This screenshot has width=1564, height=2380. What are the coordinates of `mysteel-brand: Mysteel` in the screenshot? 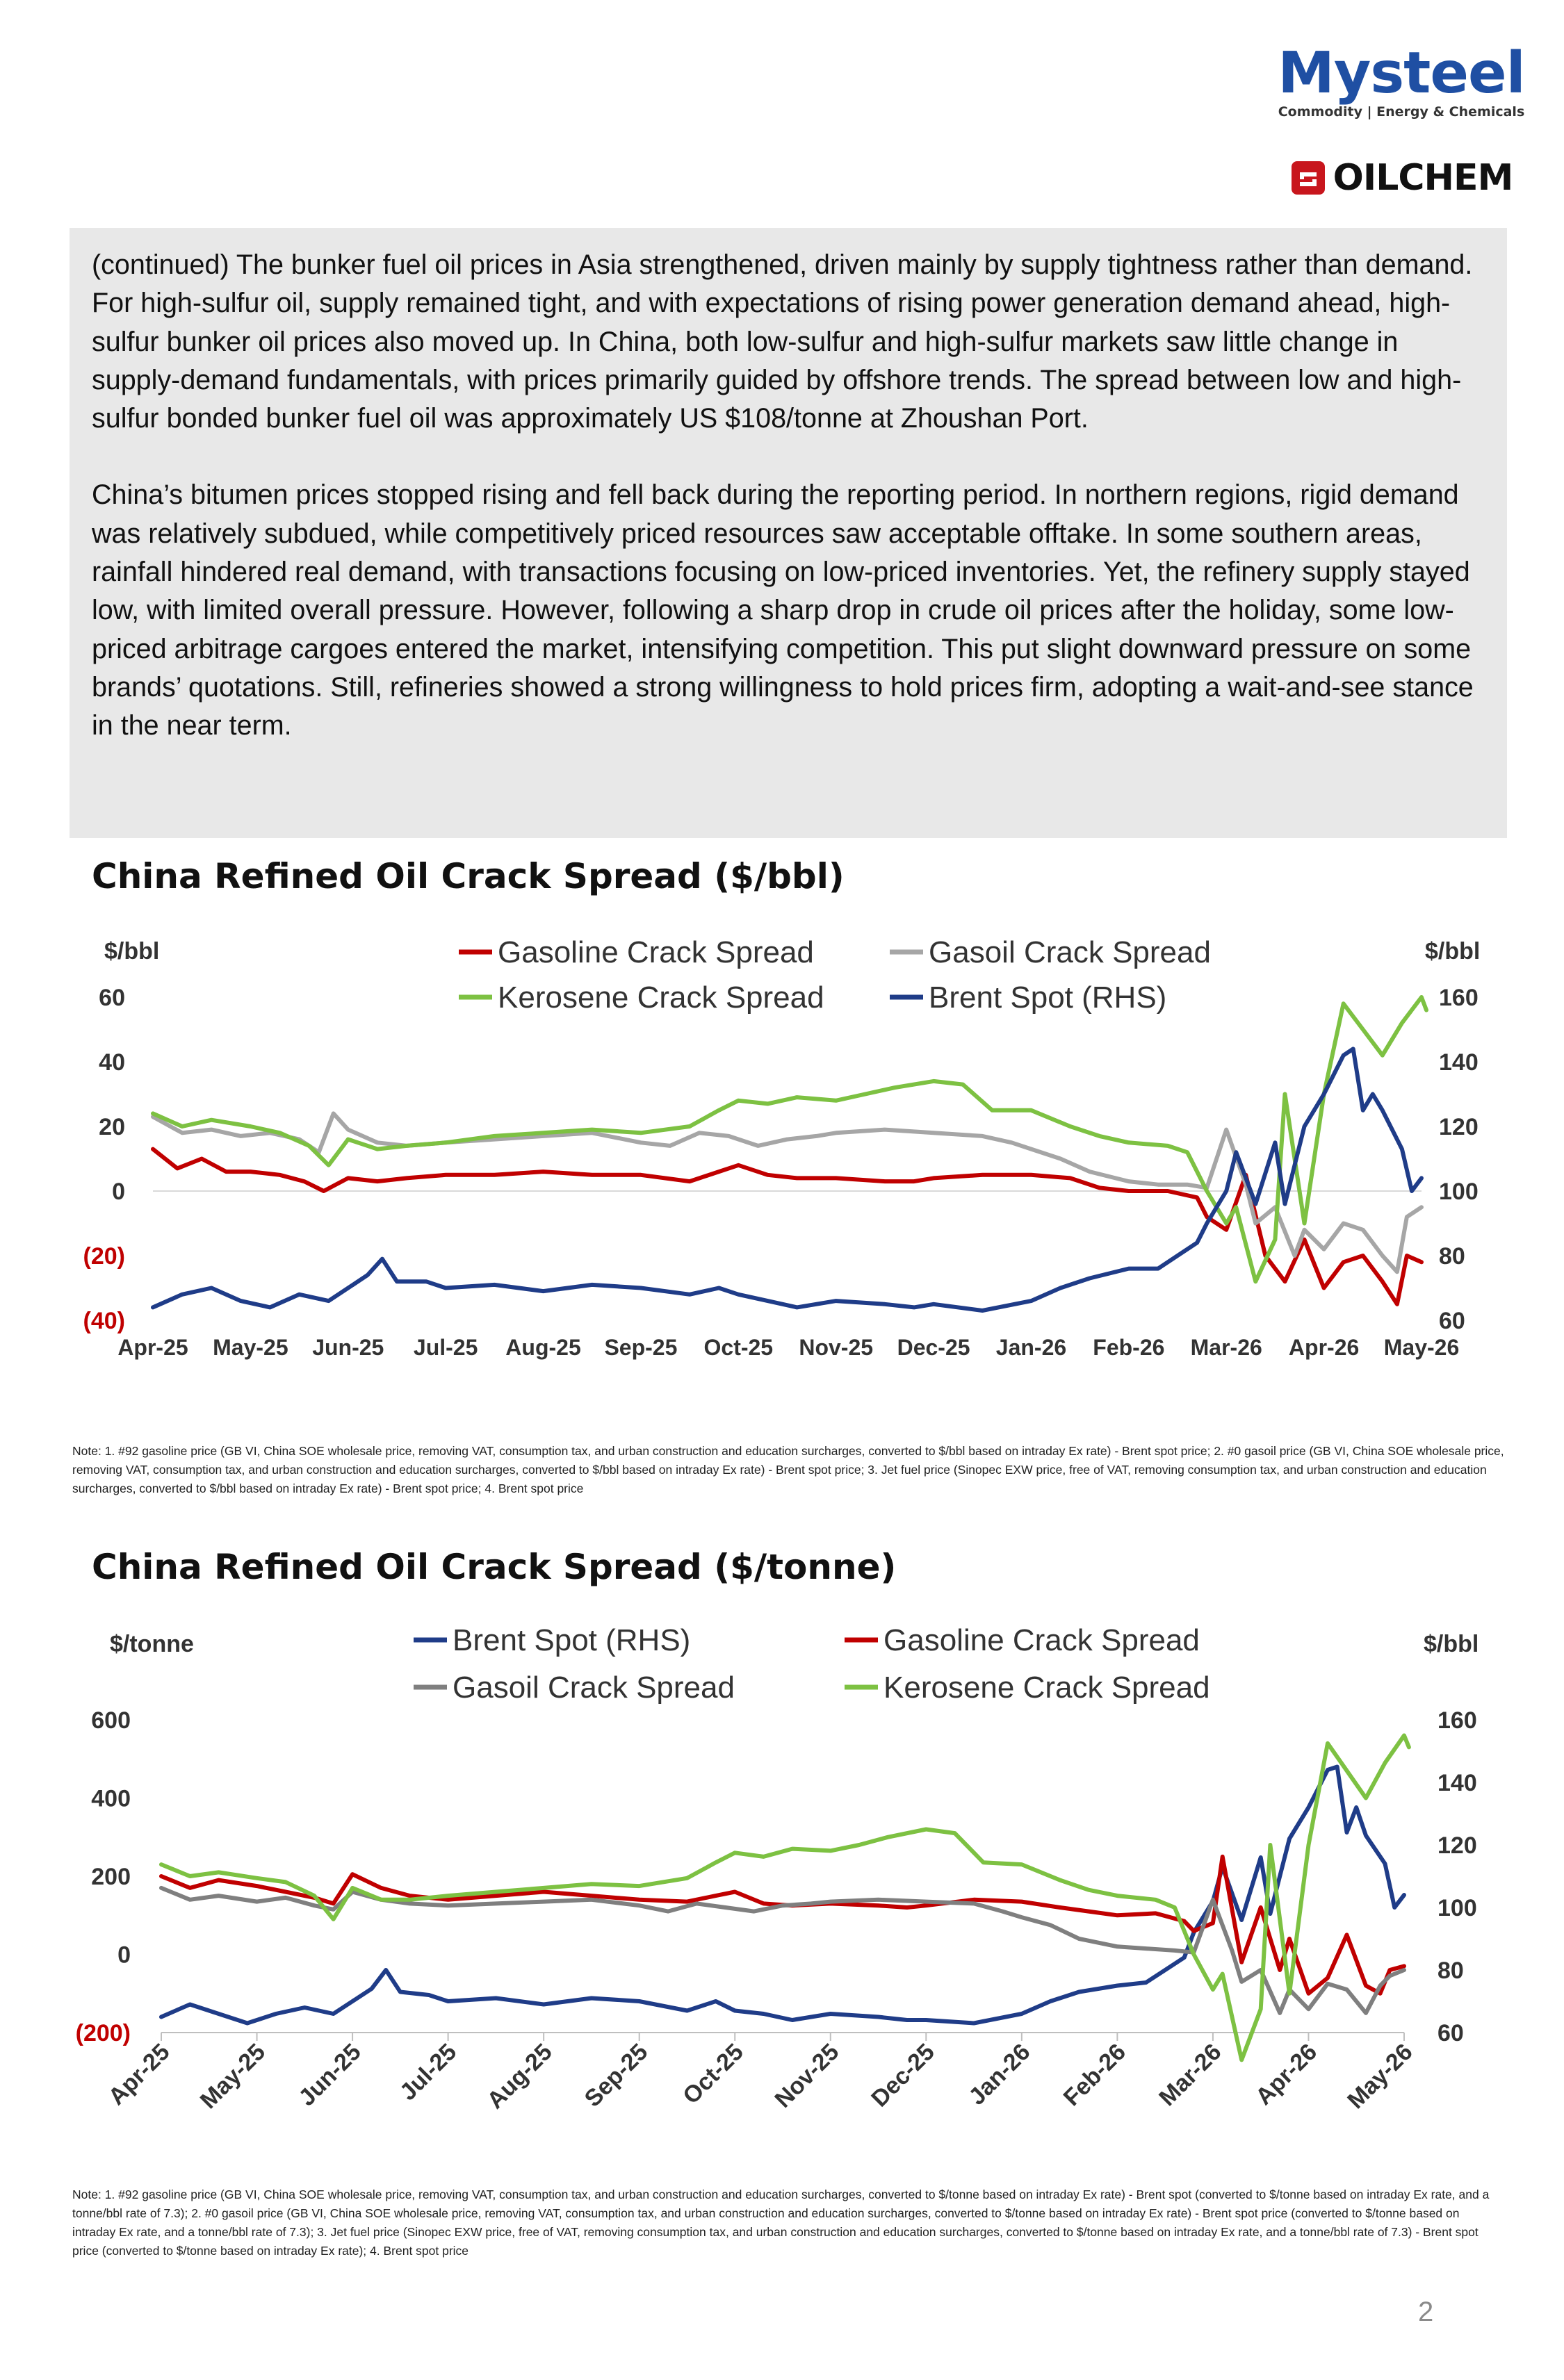 It's located at (1402, 73).